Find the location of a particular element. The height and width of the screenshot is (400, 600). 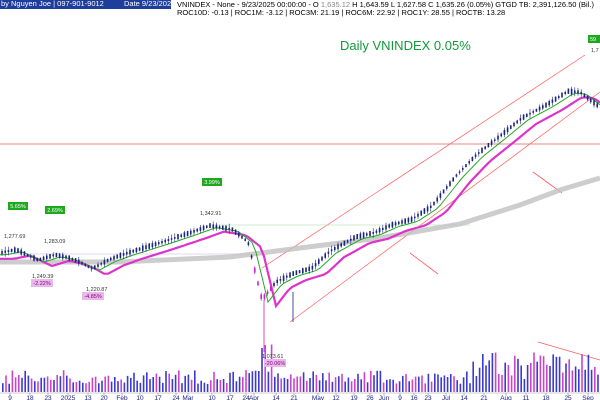

x-tick-label: 14 is located at coordinates (276, 397).